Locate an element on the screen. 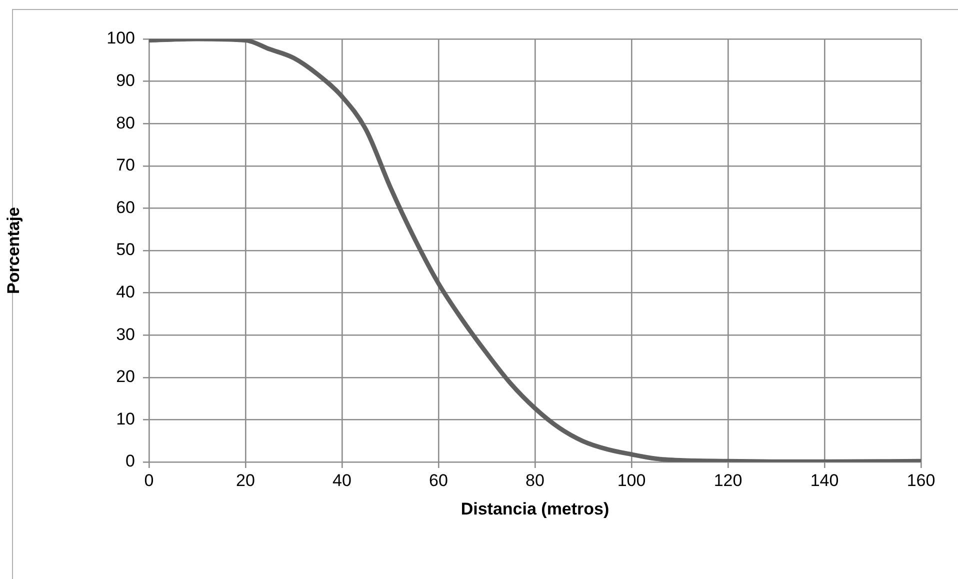  y-tick-label: 20 is located at coordinates (125, 376).